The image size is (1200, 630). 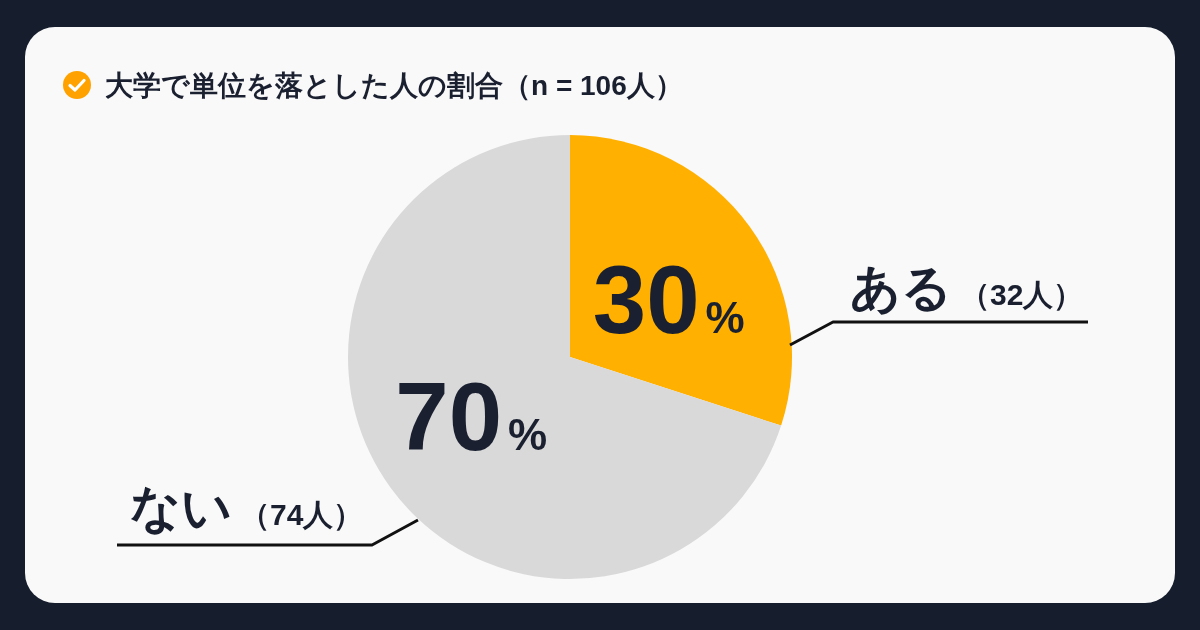 I want to click on data-label: 70%, so click(x=471, y=417).